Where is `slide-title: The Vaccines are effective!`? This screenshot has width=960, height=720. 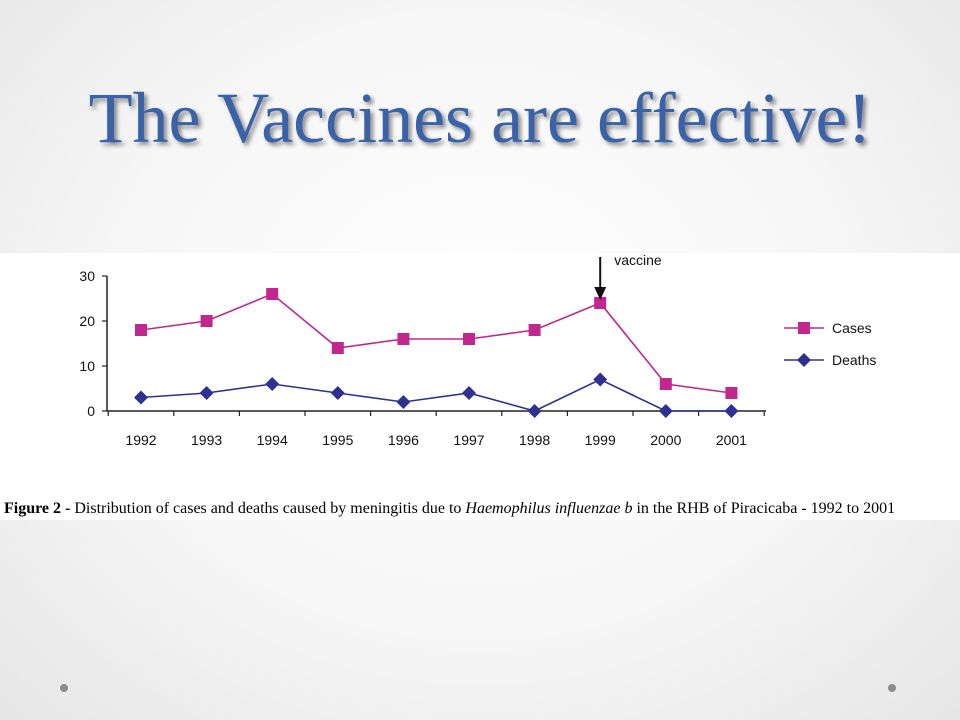
slide-title: The Vaccines are effective! is located at coordinates (480, 118).